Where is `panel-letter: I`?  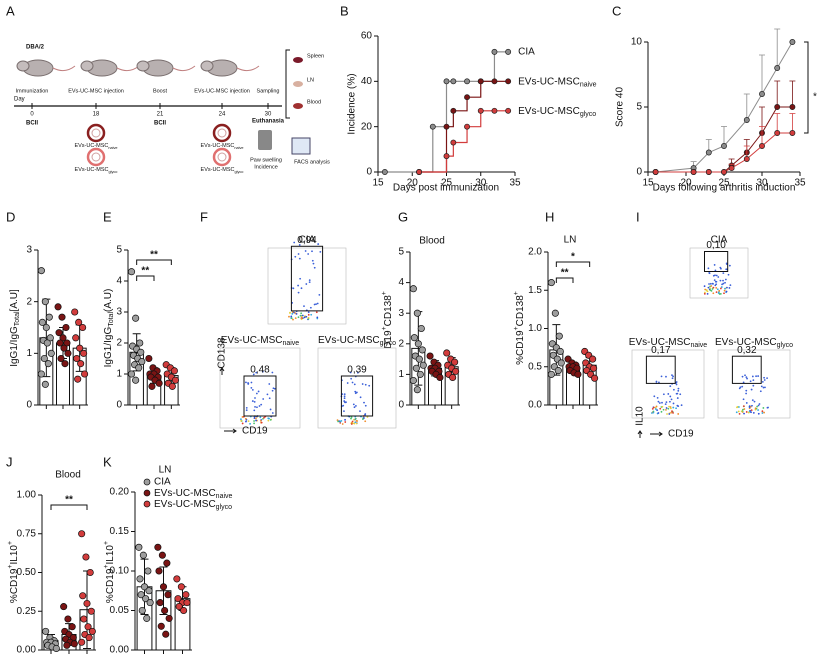
panel-letter: I is located at coordinates (638, 216).